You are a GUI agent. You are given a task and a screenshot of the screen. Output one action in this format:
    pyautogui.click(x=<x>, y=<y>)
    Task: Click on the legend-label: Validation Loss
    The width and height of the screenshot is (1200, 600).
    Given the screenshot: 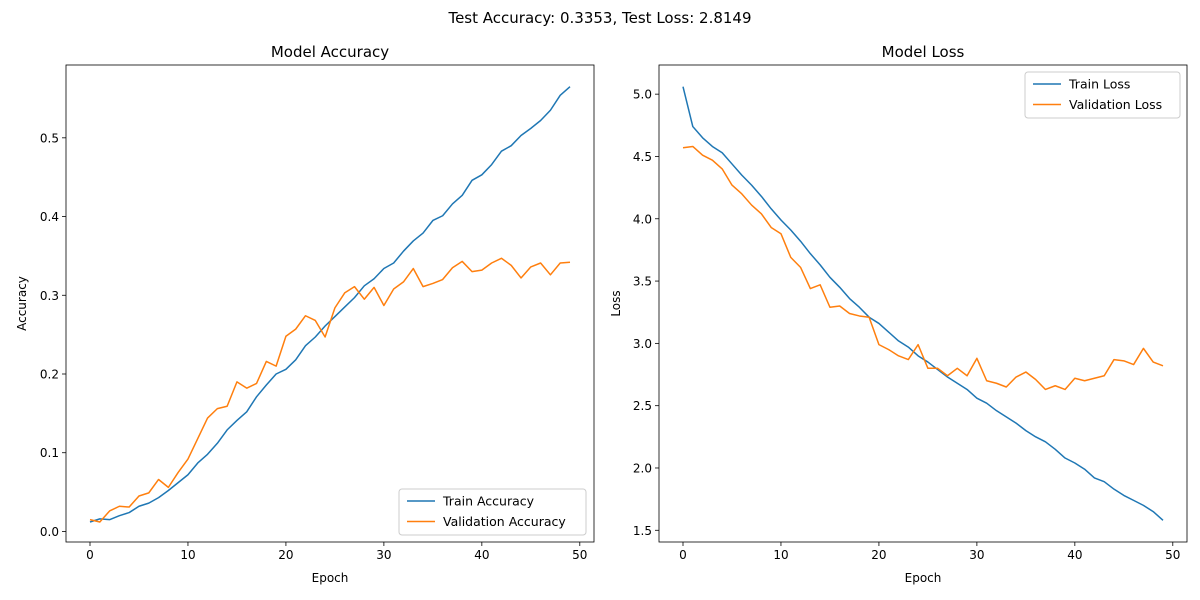 What is the action you would take?
    pyautogui.click(x=1115, y=104)
    